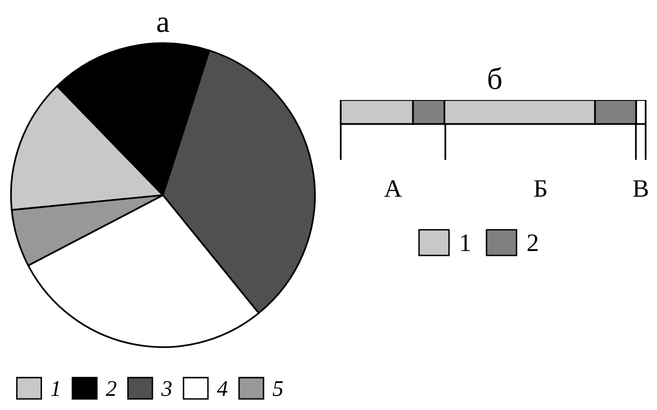 The image size is (657, 410). I want to click on legend-label: 5, so click(277, 388).